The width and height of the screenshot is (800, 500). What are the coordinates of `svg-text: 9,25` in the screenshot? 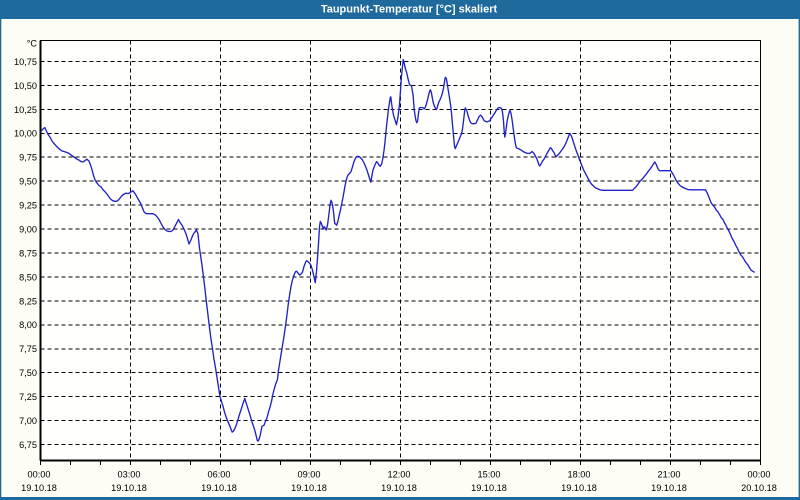 It's located at (28, 206).